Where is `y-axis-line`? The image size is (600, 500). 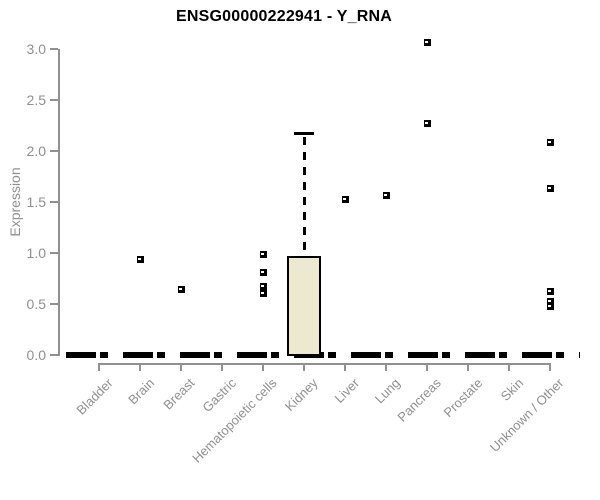 y-axis-line is located at coordinates (59, 202).